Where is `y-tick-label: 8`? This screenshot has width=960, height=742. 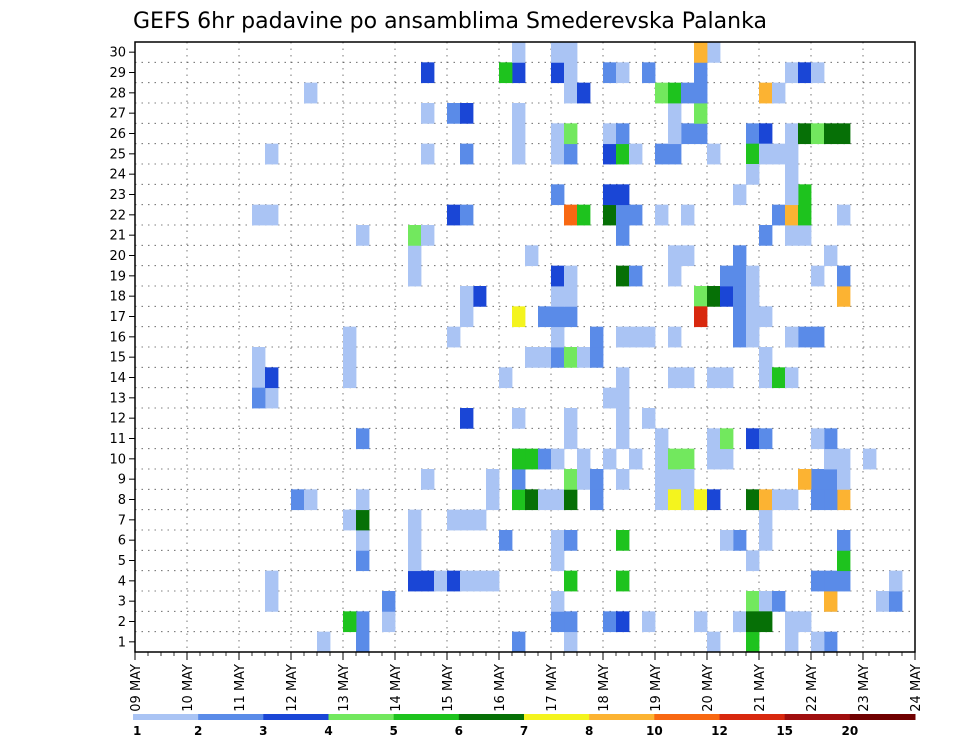 y-tick-label: 8 is located at coordinates (122, 500).